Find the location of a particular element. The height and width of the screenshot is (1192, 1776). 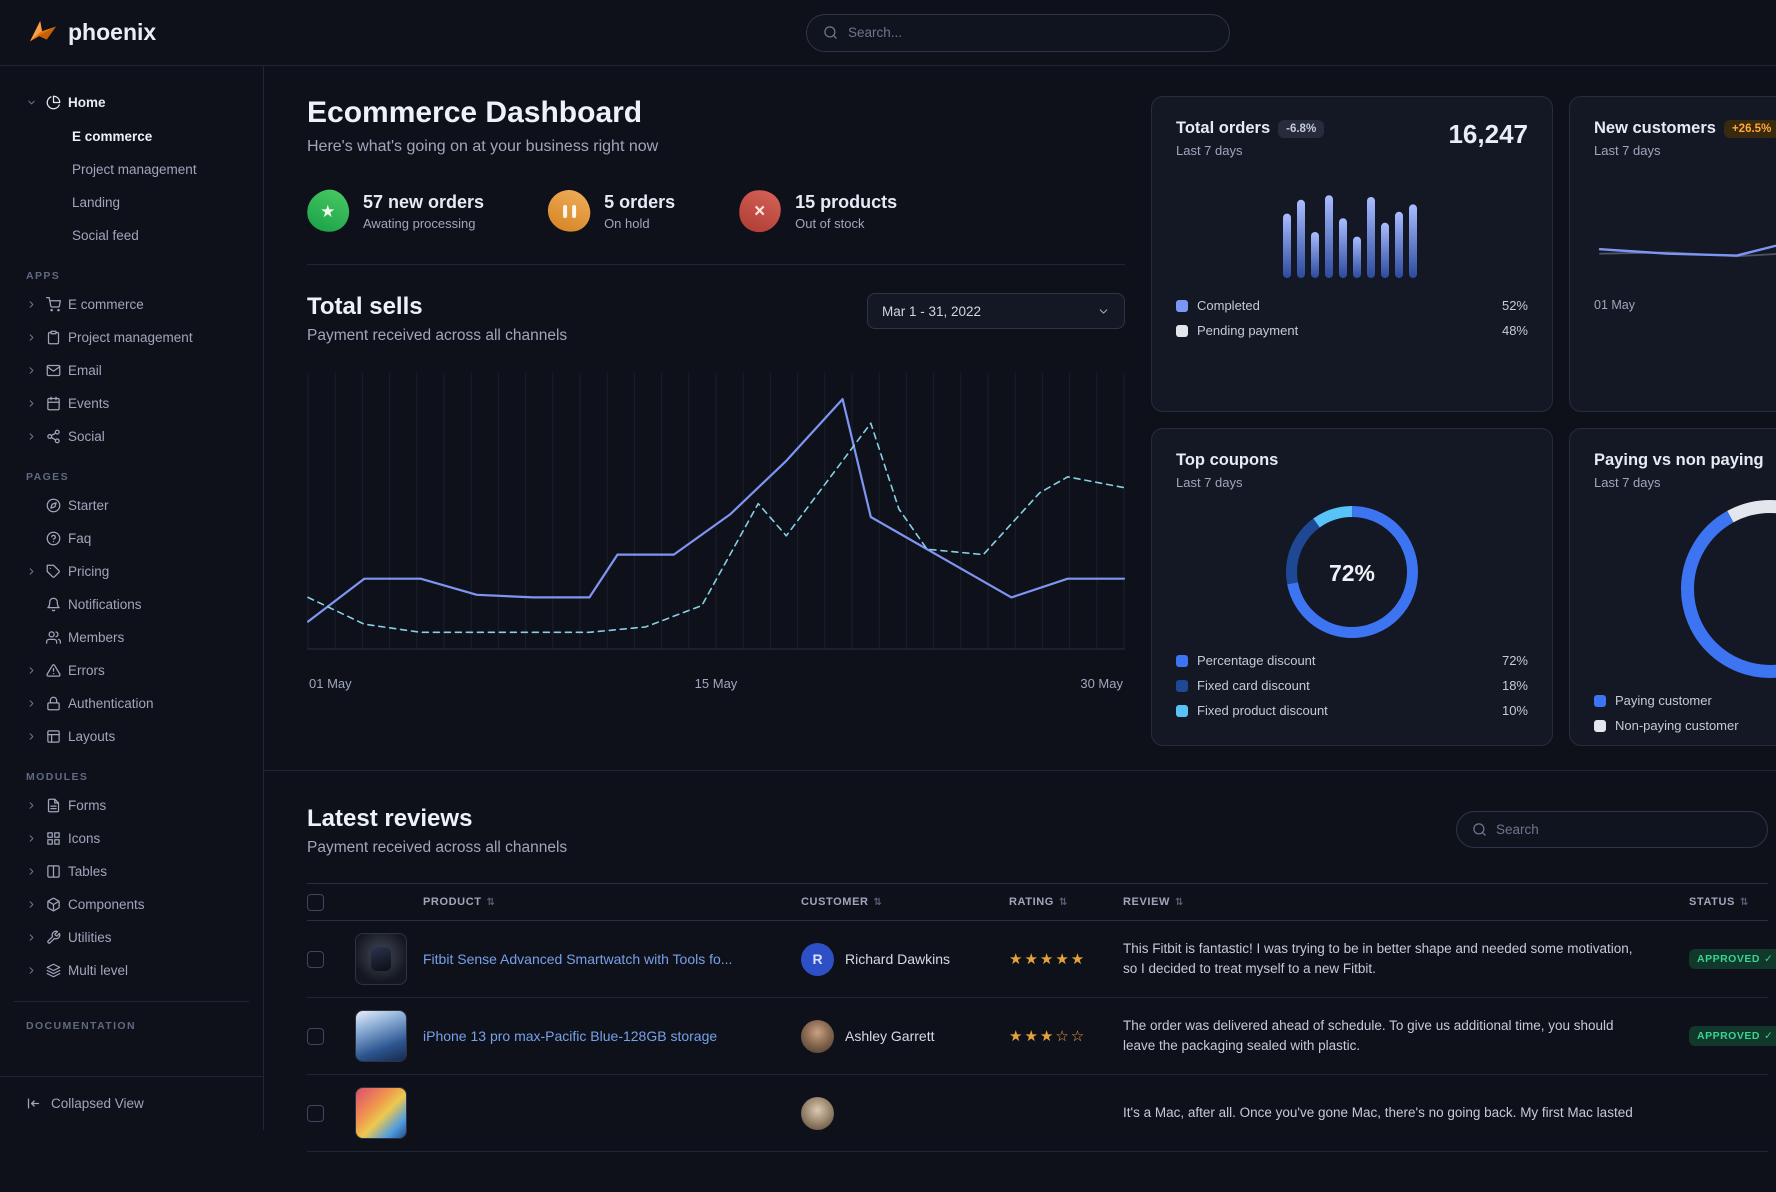

rating-stars: ★★★☆☆ is located at coordinates (1066, 1036).